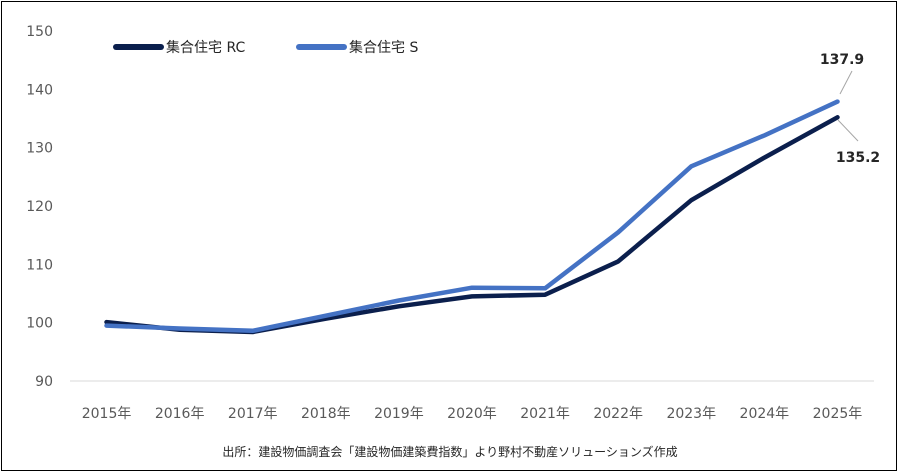  I want to click on x-tick-label: 2019年, so click(399, 414).